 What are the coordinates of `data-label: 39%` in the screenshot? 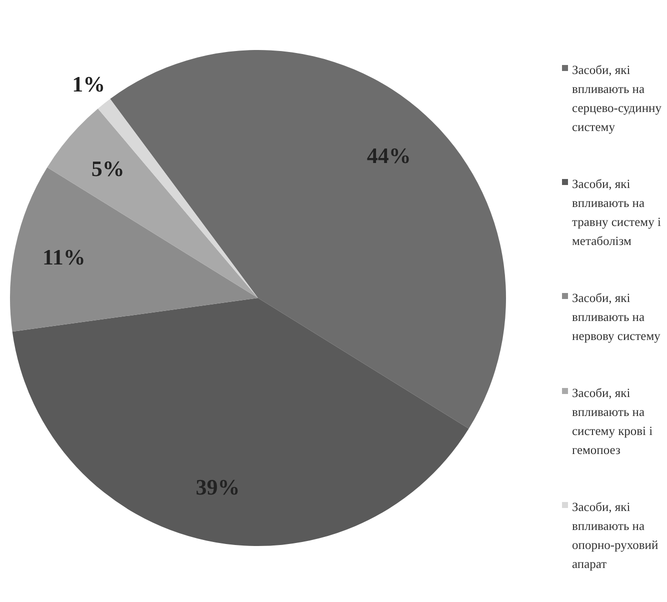 It's located at (218, 487).